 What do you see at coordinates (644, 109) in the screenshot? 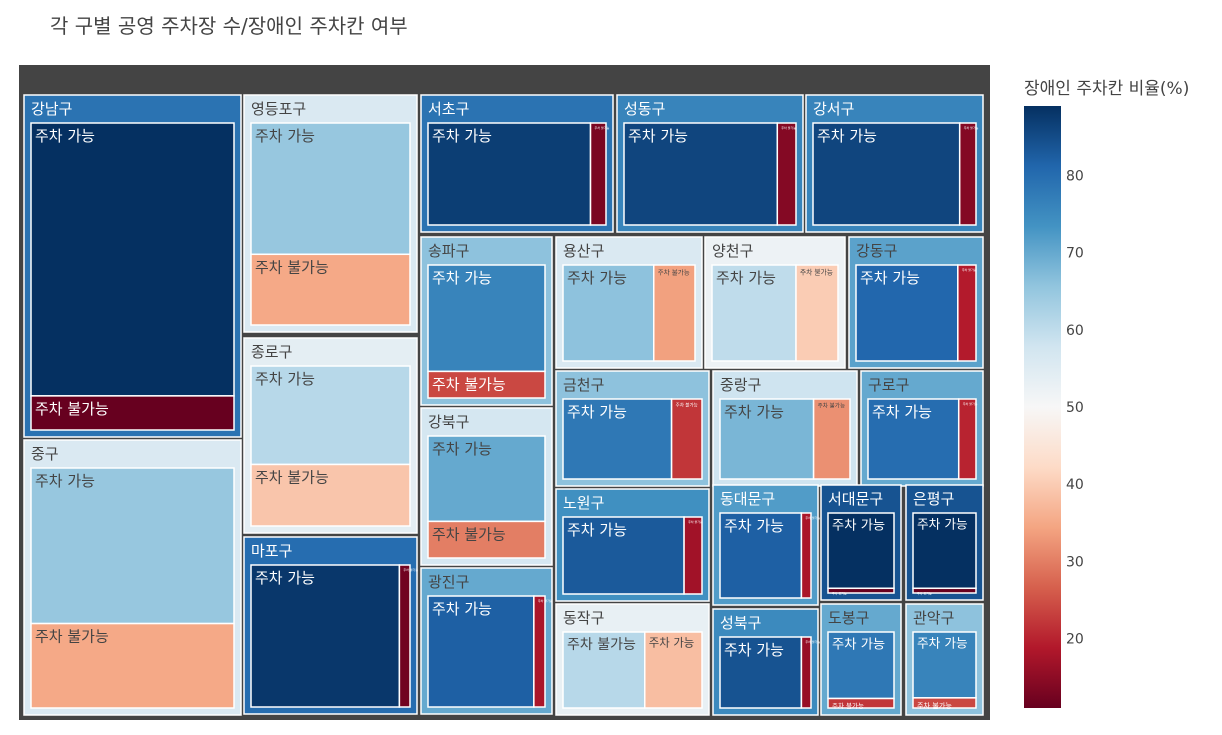
I see `district-label: 성동구` at bounding box center [644, 109].